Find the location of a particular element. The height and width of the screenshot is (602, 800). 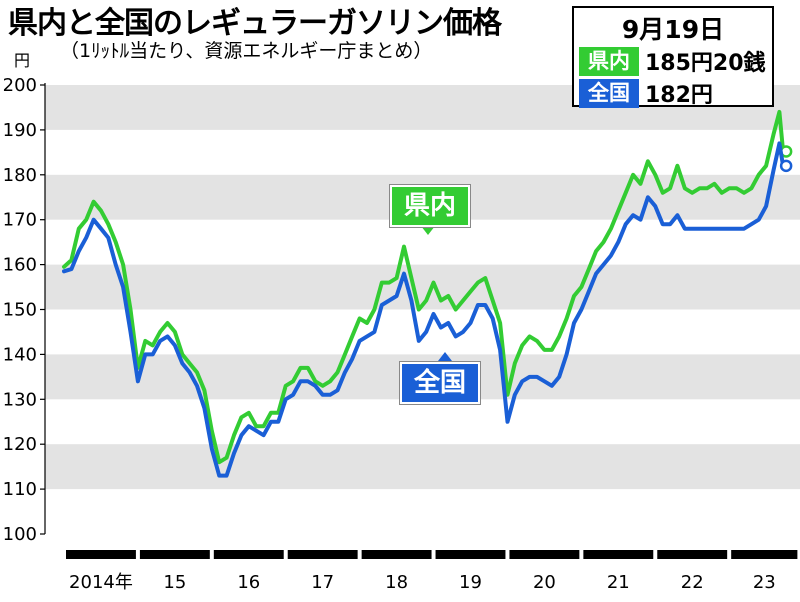

label-pointer-prefecture is located at coordinates (428, 230).